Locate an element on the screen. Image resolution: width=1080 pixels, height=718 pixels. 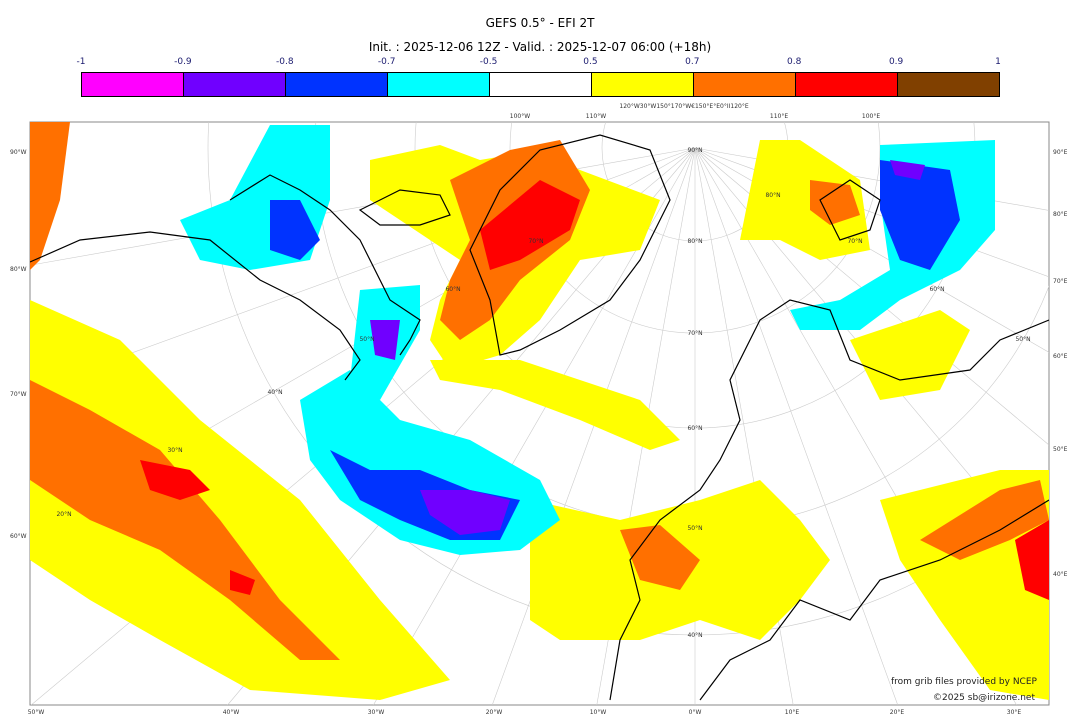
orange-atlantic-band-region is located at coordinates (185, 520).